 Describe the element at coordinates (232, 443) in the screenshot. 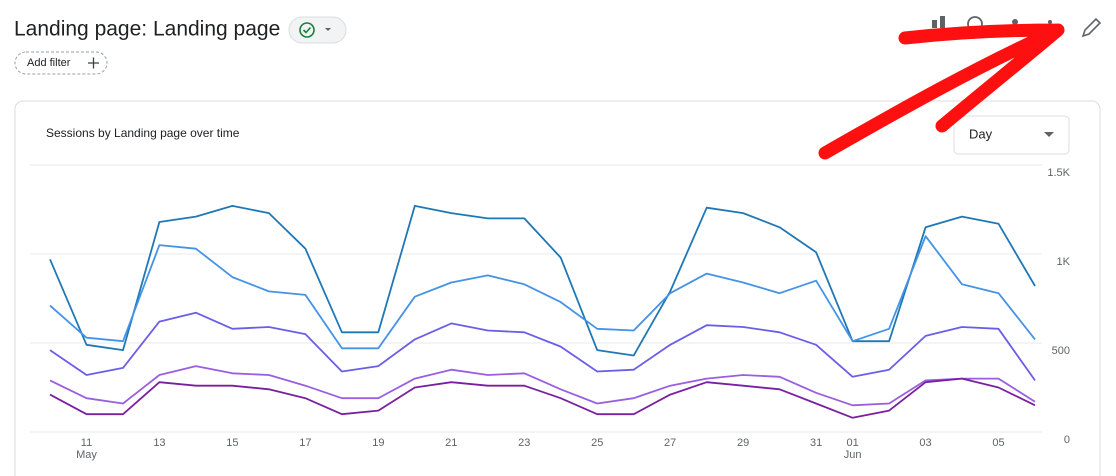

I see `x-tick-label: 15` at that location.